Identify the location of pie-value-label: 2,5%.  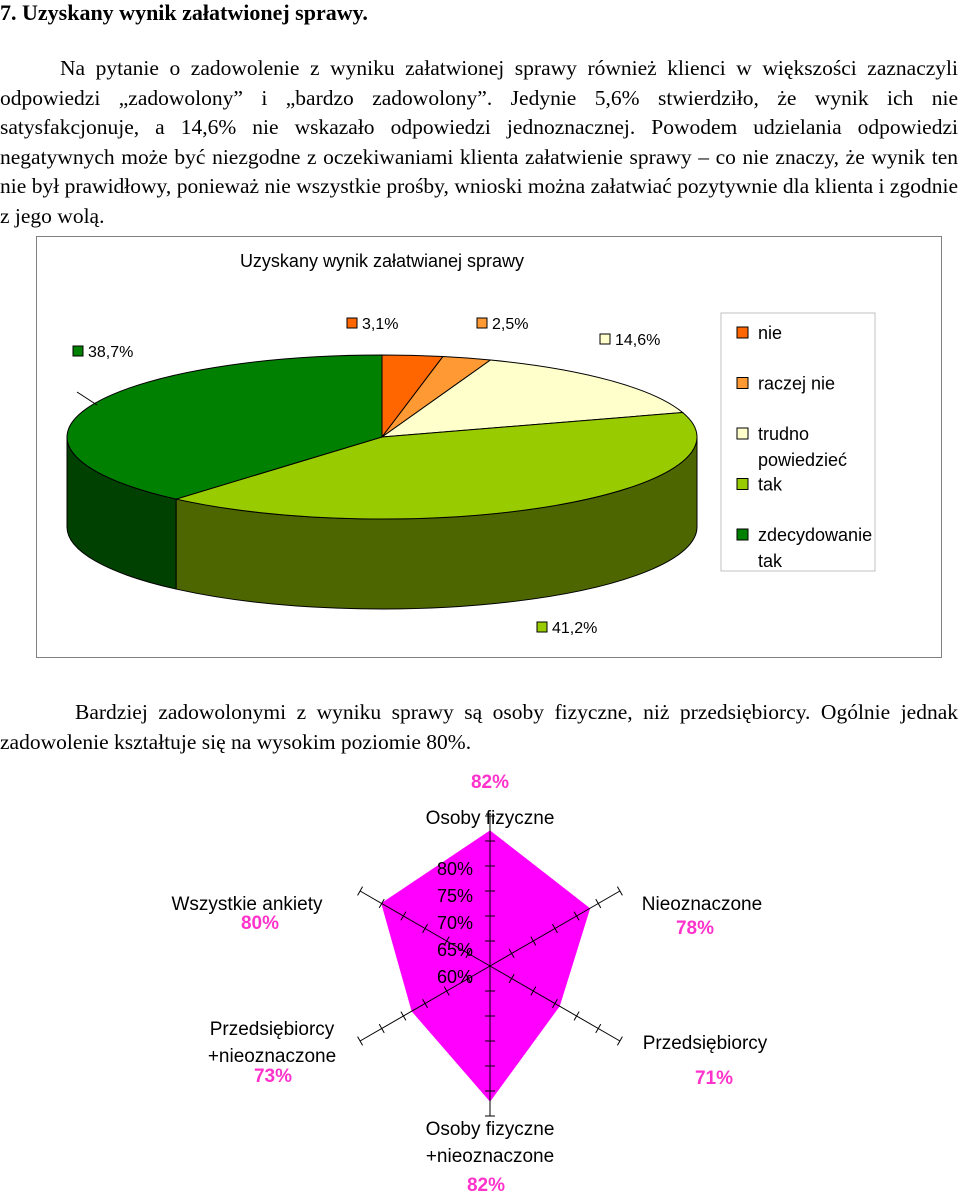
(510, 324).